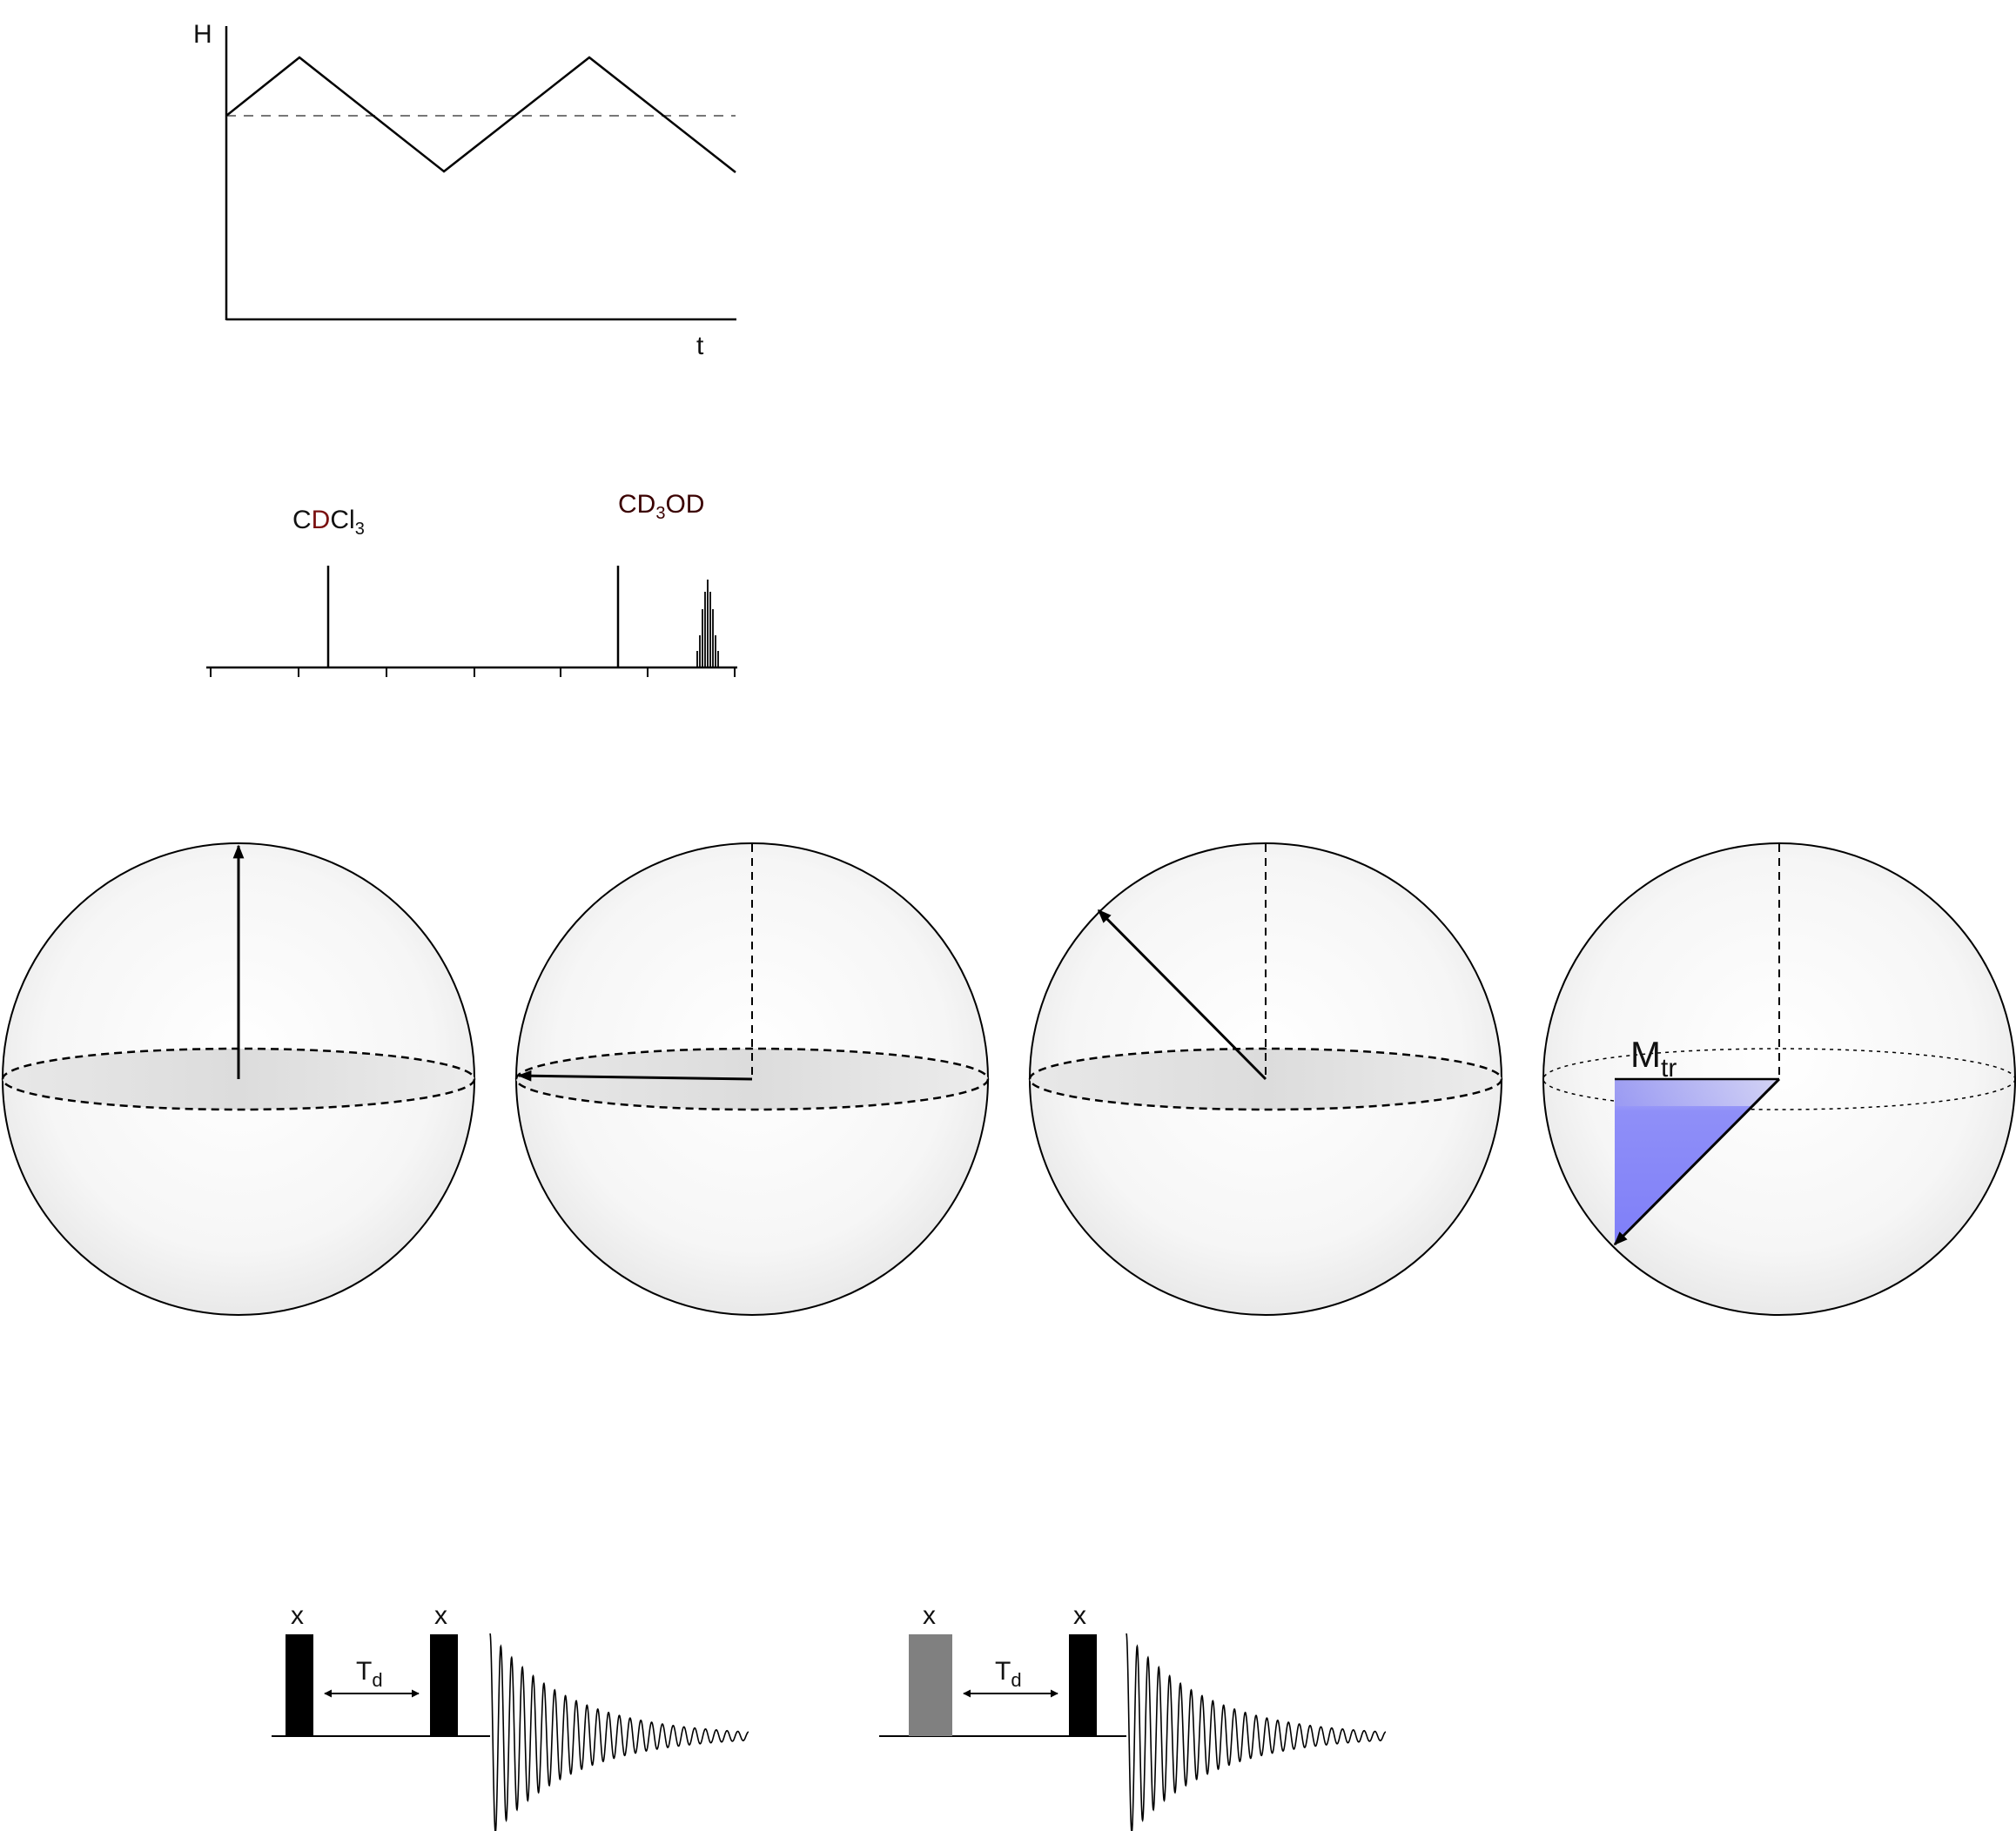  Describe the element at coordinates (480, 115) in the screenshot. I see `field-sawtooth-line` at that location.